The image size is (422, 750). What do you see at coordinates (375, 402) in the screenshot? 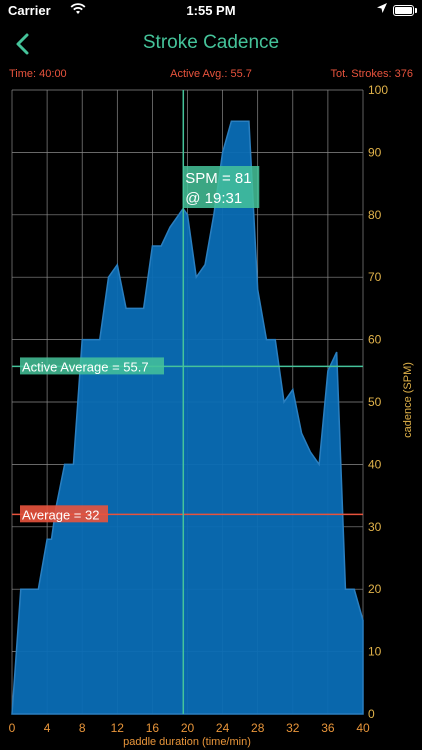
I see `y-tick-label: 50` at bounding box center [375, 402].